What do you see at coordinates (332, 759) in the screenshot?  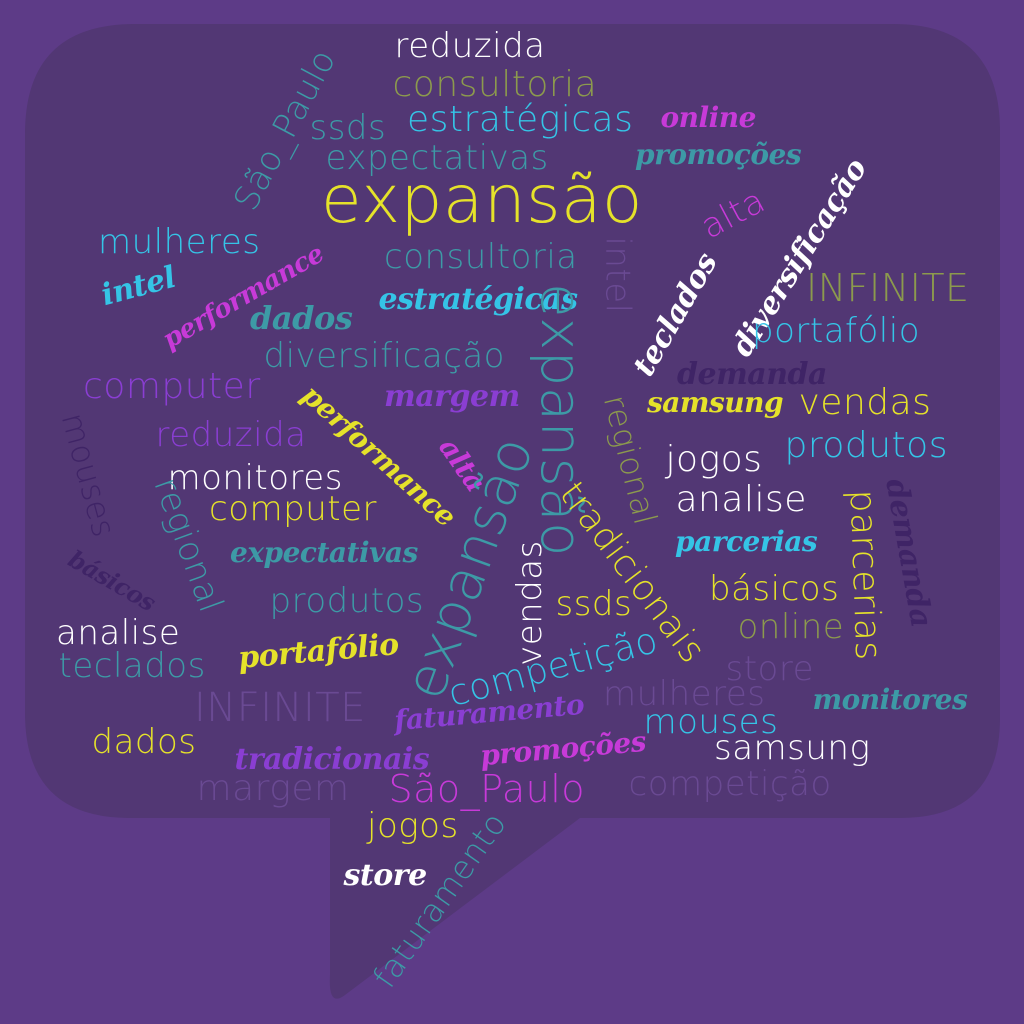 I see `cloud-word: tradicionais` at bounding box center [332, 759].